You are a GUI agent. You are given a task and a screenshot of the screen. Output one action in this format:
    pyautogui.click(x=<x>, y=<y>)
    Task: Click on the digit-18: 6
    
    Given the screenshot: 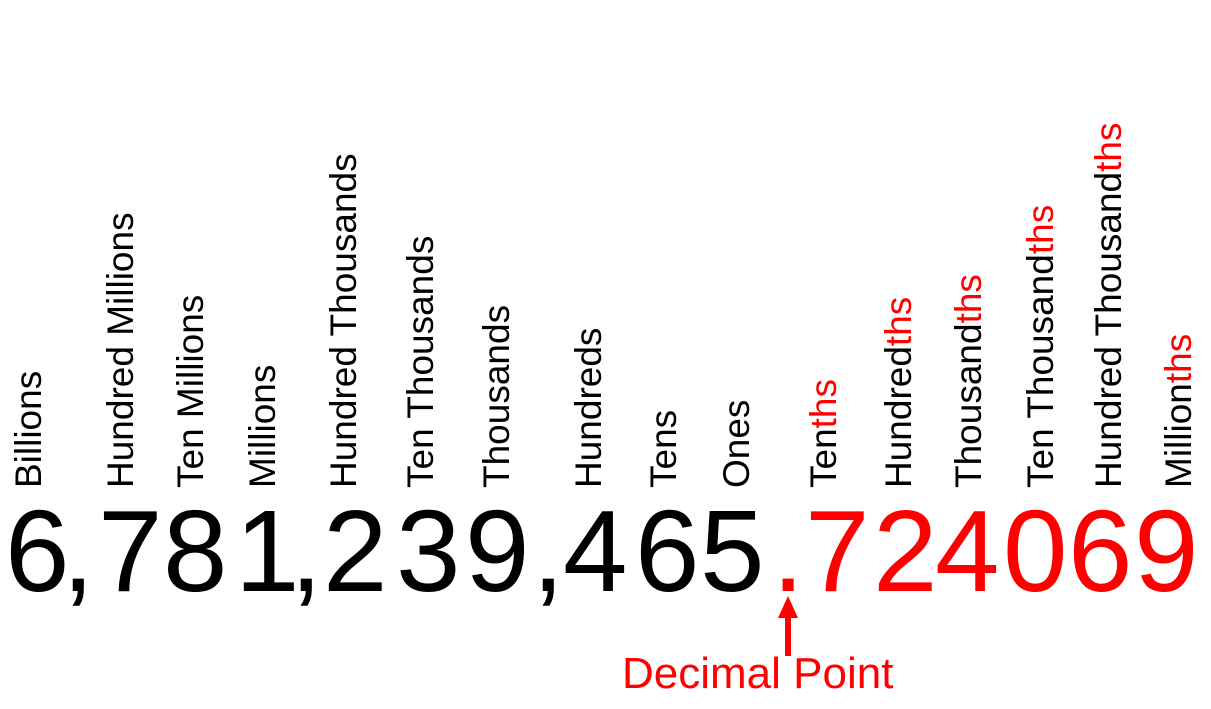 What is the action you would take?
    pyautogui.click(x=1100, y=551)
    